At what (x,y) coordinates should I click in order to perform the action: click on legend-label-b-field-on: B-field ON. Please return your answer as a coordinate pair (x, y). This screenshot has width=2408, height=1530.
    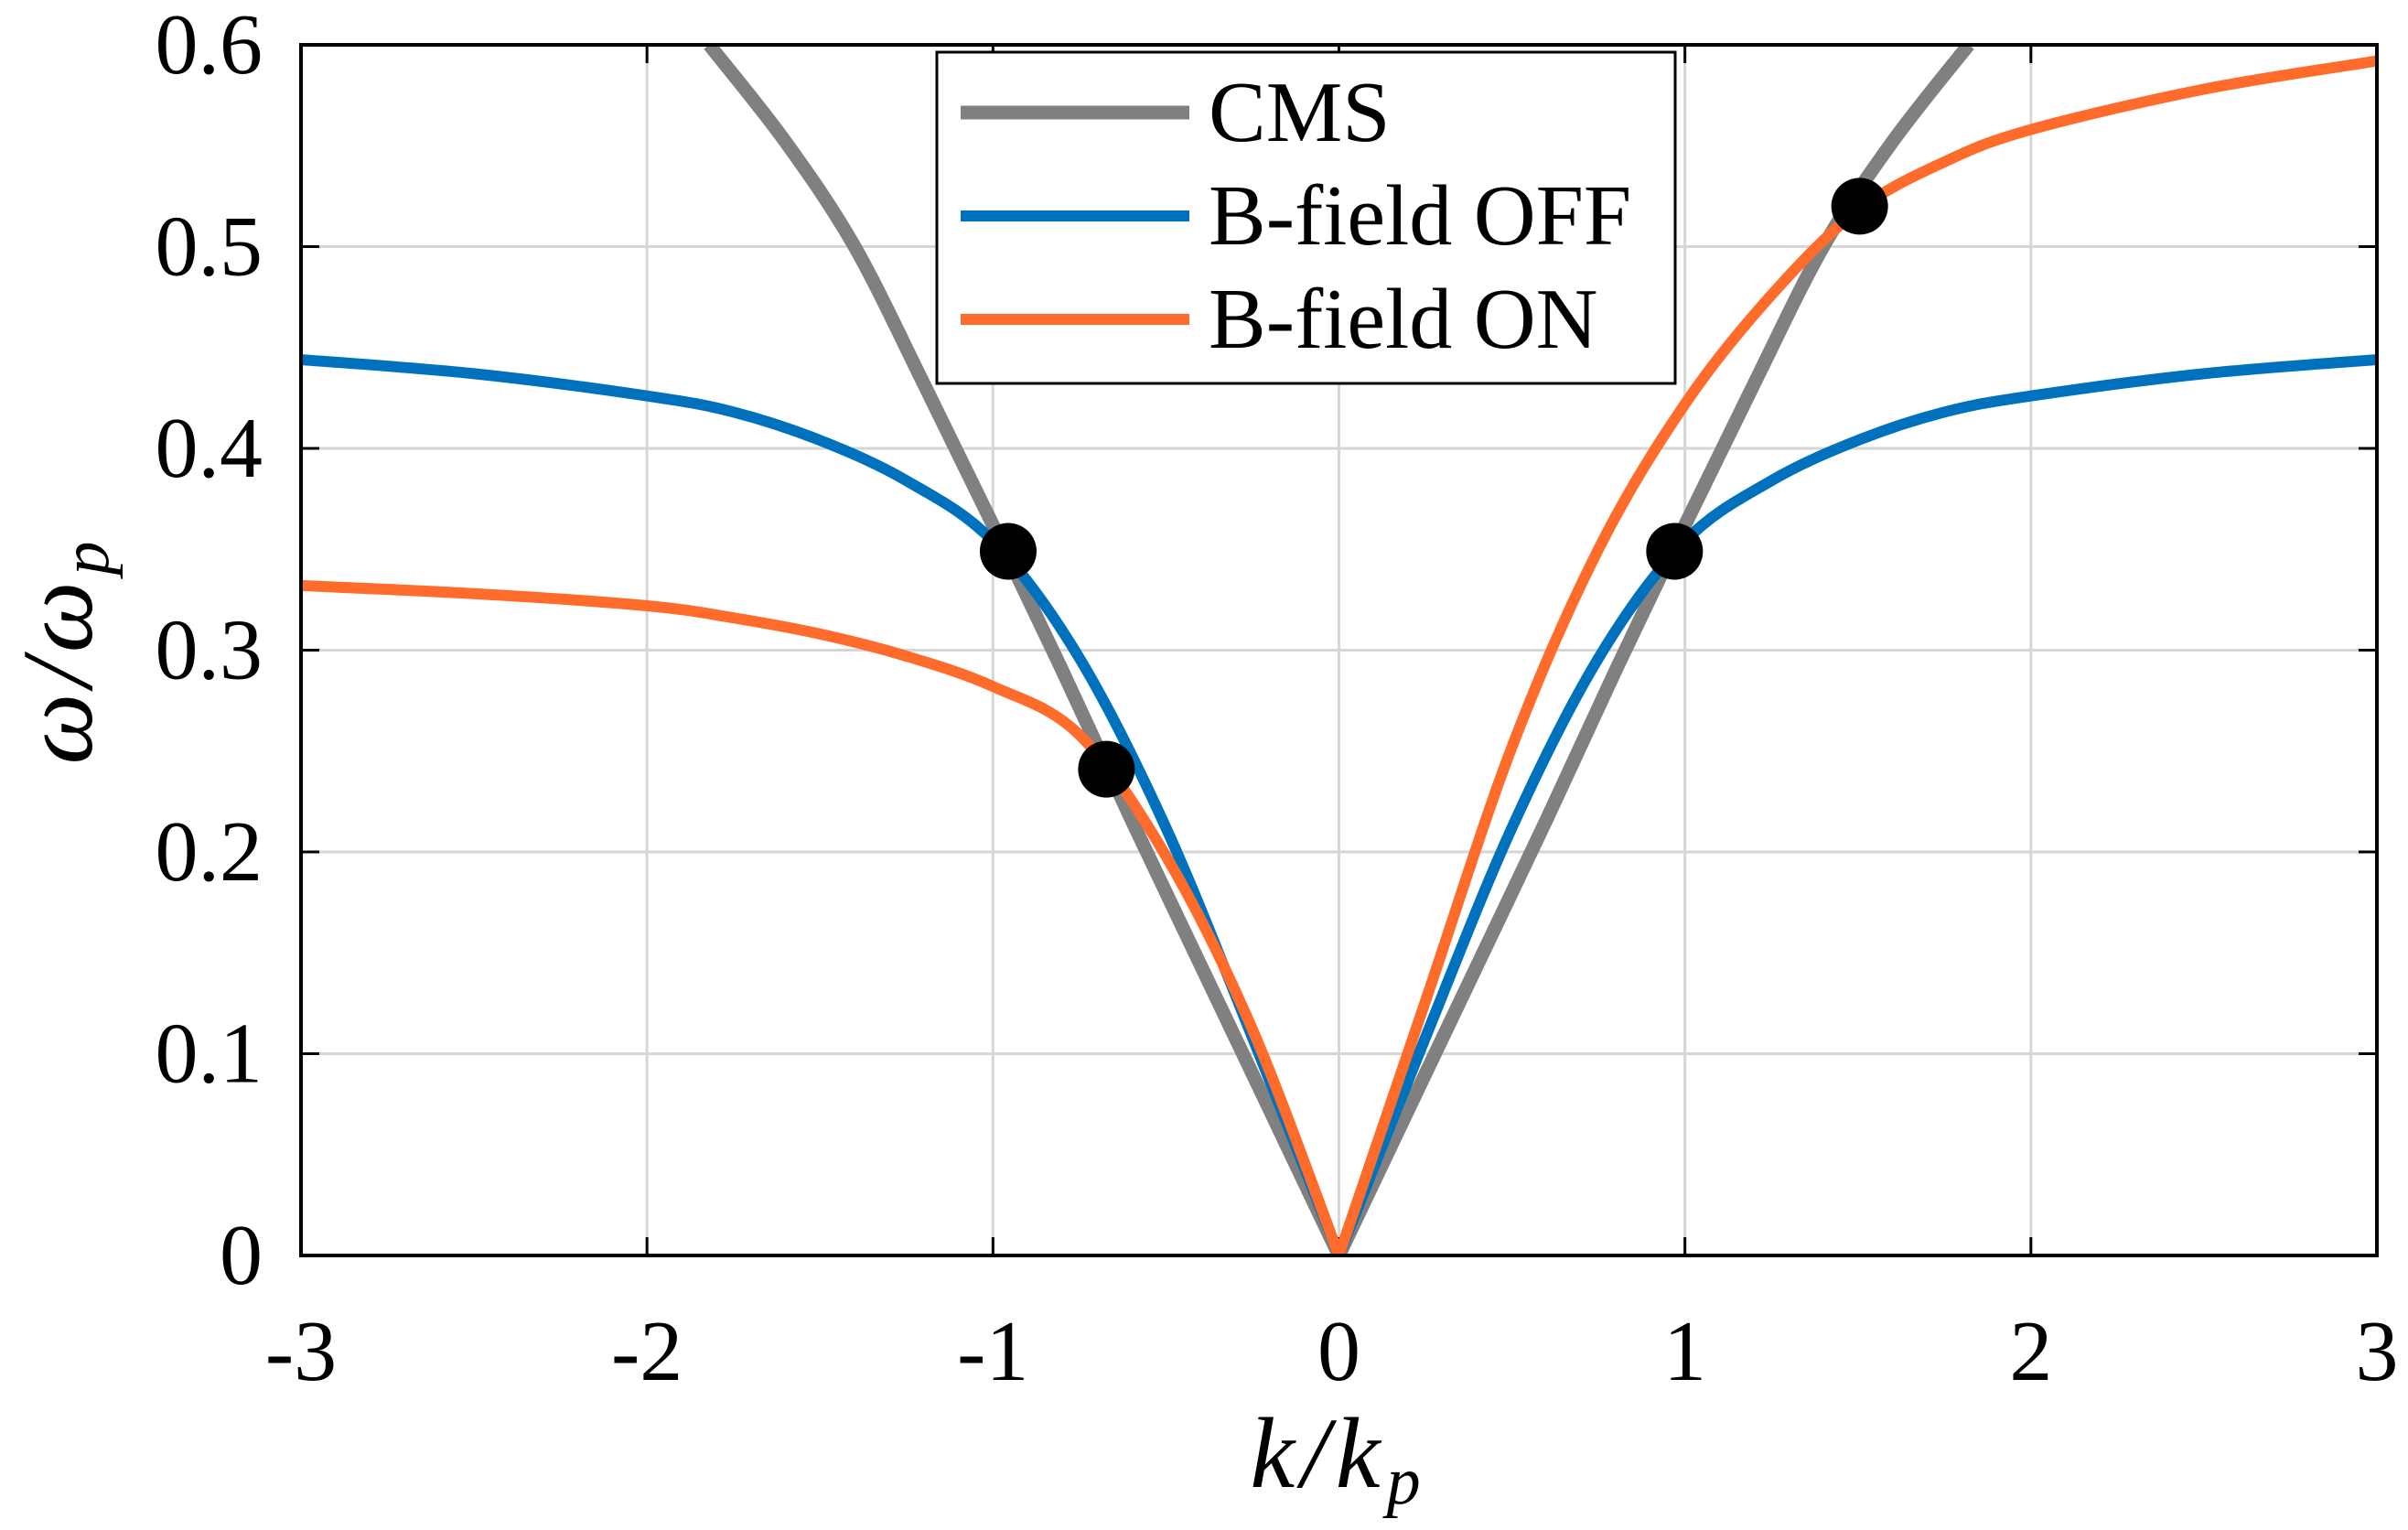
    Looking at the image, I should click on (1403, 319).